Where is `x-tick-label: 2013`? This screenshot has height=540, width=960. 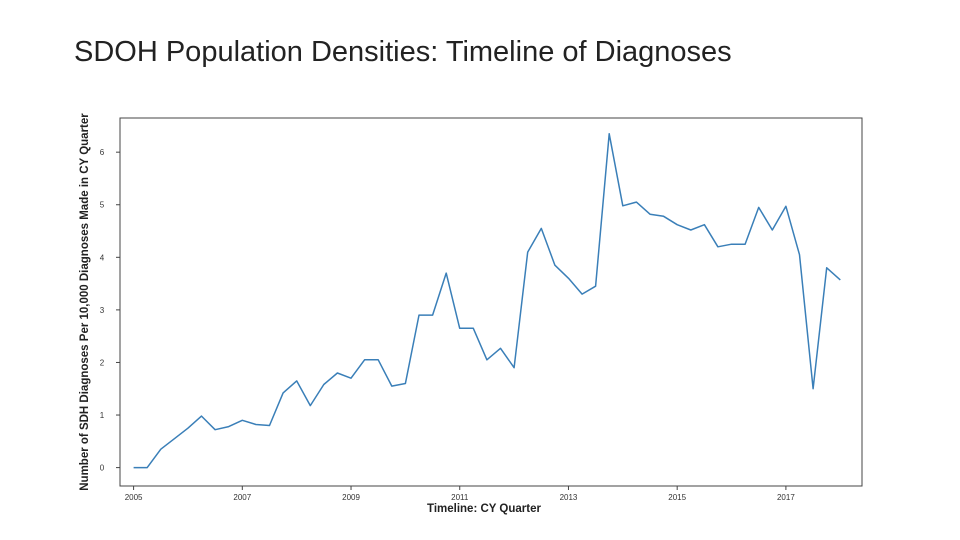 x-tick-label: 2013 is located at coordinates (569, 497).